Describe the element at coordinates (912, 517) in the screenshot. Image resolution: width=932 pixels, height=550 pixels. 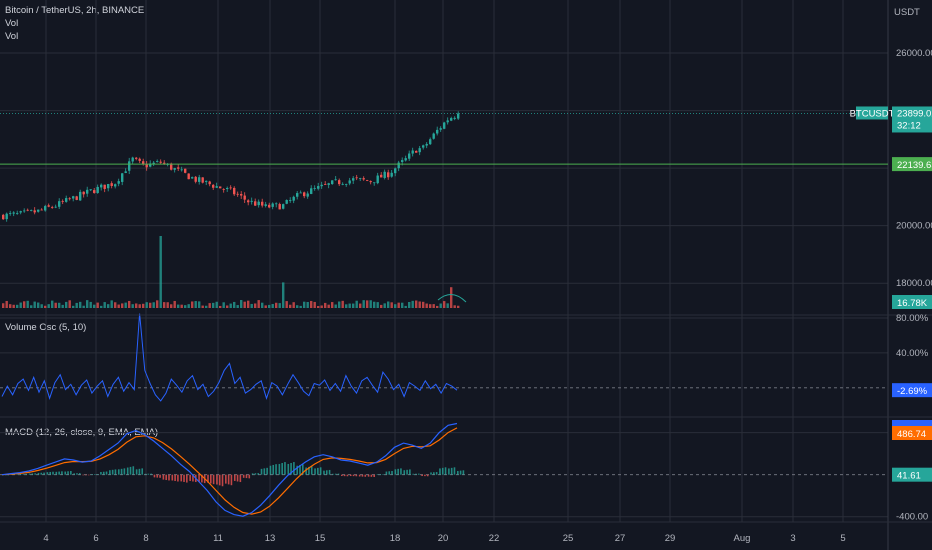
I see `y-tick-label: -400.00` at that location.